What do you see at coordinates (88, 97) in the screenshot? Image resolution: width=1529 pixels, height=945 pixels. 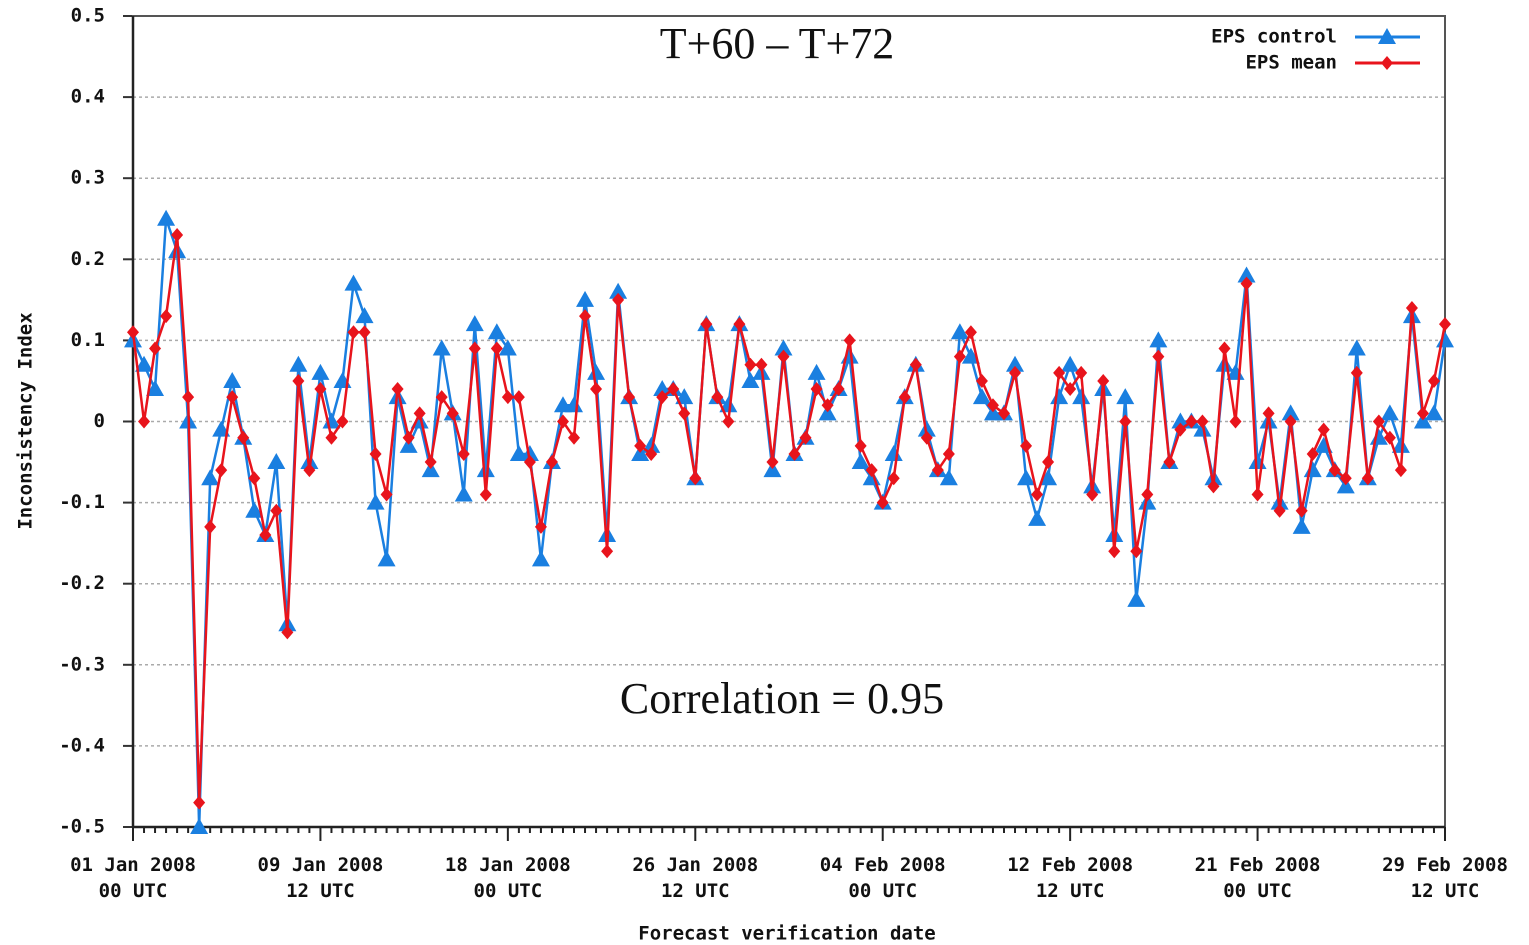 I see `y-tick-label: 0.4` at bounding box center [88, 97].